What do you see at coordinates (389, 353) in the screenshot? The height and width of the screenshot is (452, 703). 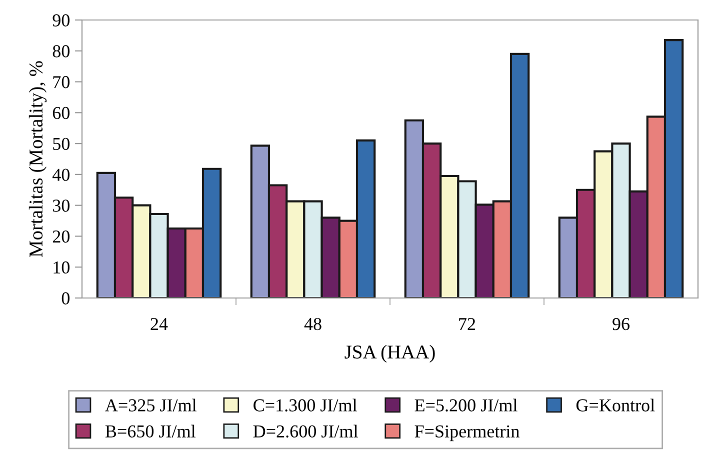 I see `x-axis-title: JSA (HAA)` at bounding box center [389, 353].